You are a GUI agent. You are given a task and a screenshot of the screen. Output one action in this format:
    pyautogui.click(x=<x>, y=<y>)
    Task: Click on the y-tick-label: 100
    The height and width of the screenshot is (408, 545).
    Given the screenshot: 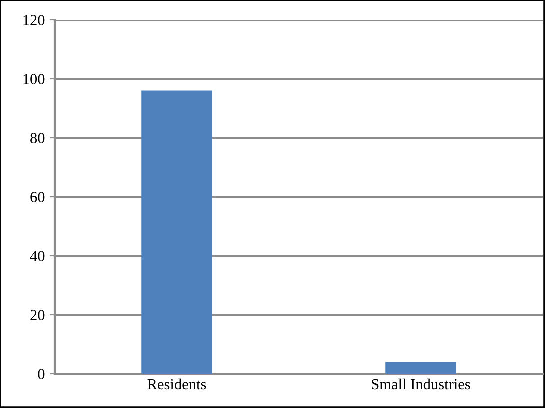 What is the action you would take?
    pyautogui.click(x=34, y=79)
    